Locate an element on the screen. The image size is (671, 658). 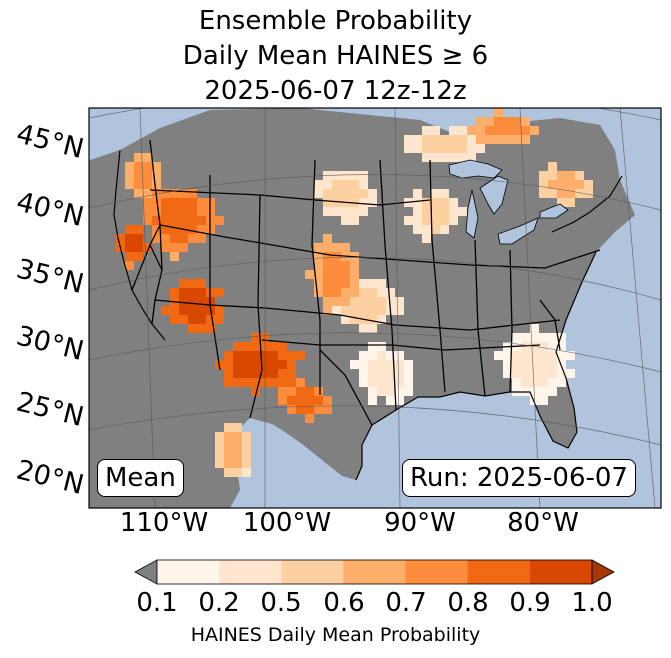
colorbar-tick: 0.1 is located at coordinates (157, 603).